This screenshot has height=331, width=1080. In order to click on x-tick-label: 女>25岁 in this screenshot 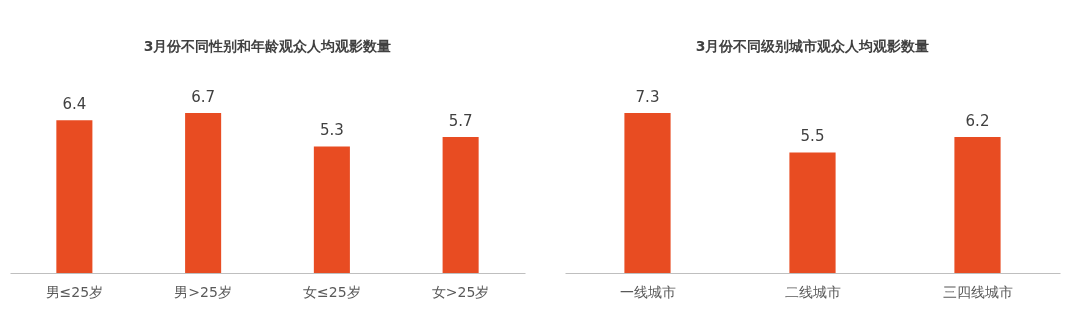, I will do `click(460, 291)`.